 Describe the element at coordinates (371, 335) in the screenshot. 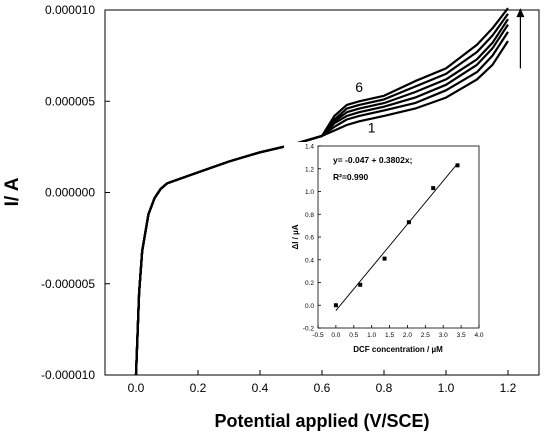

I see `inset-x-tick-label: 1.0` at that location.